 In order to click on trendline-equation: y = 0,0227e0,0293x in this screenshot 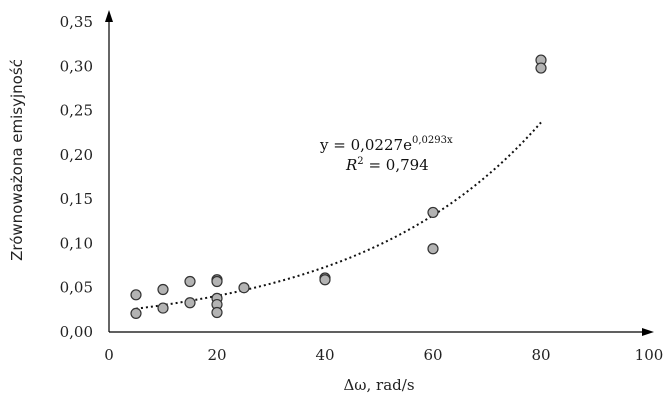, I will do `click(386, 144)`.